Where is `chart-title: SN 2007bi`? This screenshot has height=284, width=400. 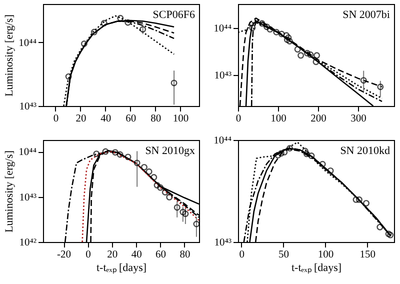
chart-title: SN 2007bi is located at coordinates (366, 15).